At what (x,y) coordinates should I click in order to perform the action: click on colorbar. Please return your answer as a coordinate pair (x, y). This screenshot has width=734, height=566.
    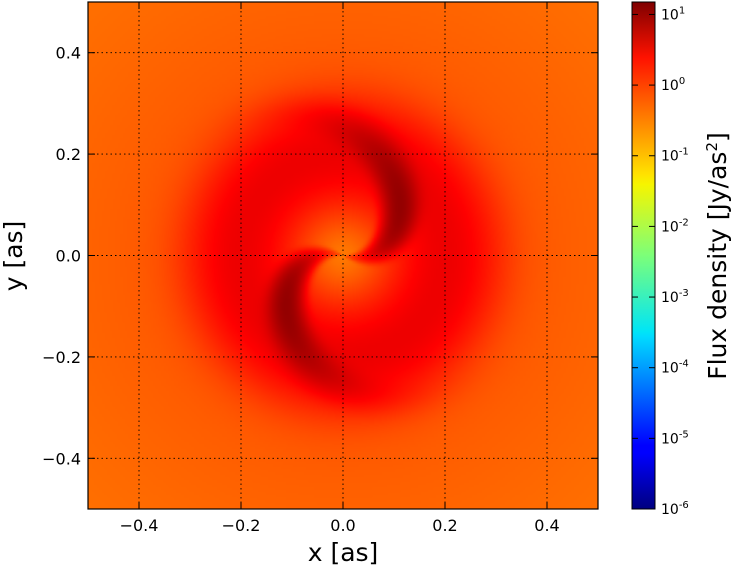
    Looking at the image, I should click on (643, 255).